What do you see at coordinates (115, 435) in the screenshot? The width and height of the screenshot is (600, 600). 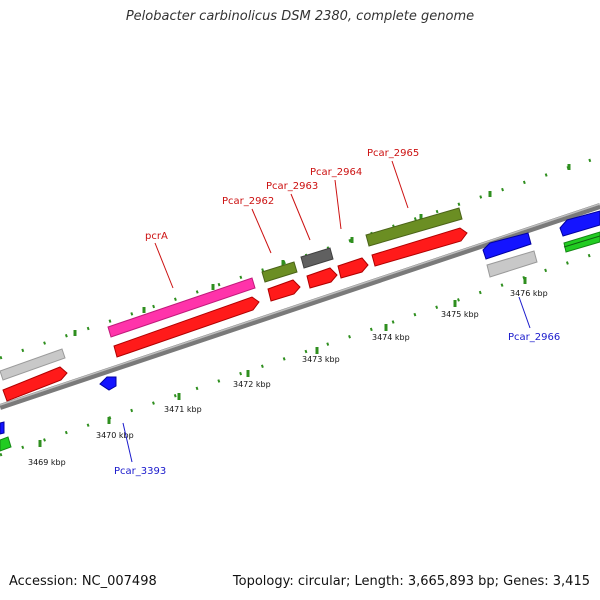 I see `tick-label-3470: 3470 kbp` at bounding box center [115, 435].